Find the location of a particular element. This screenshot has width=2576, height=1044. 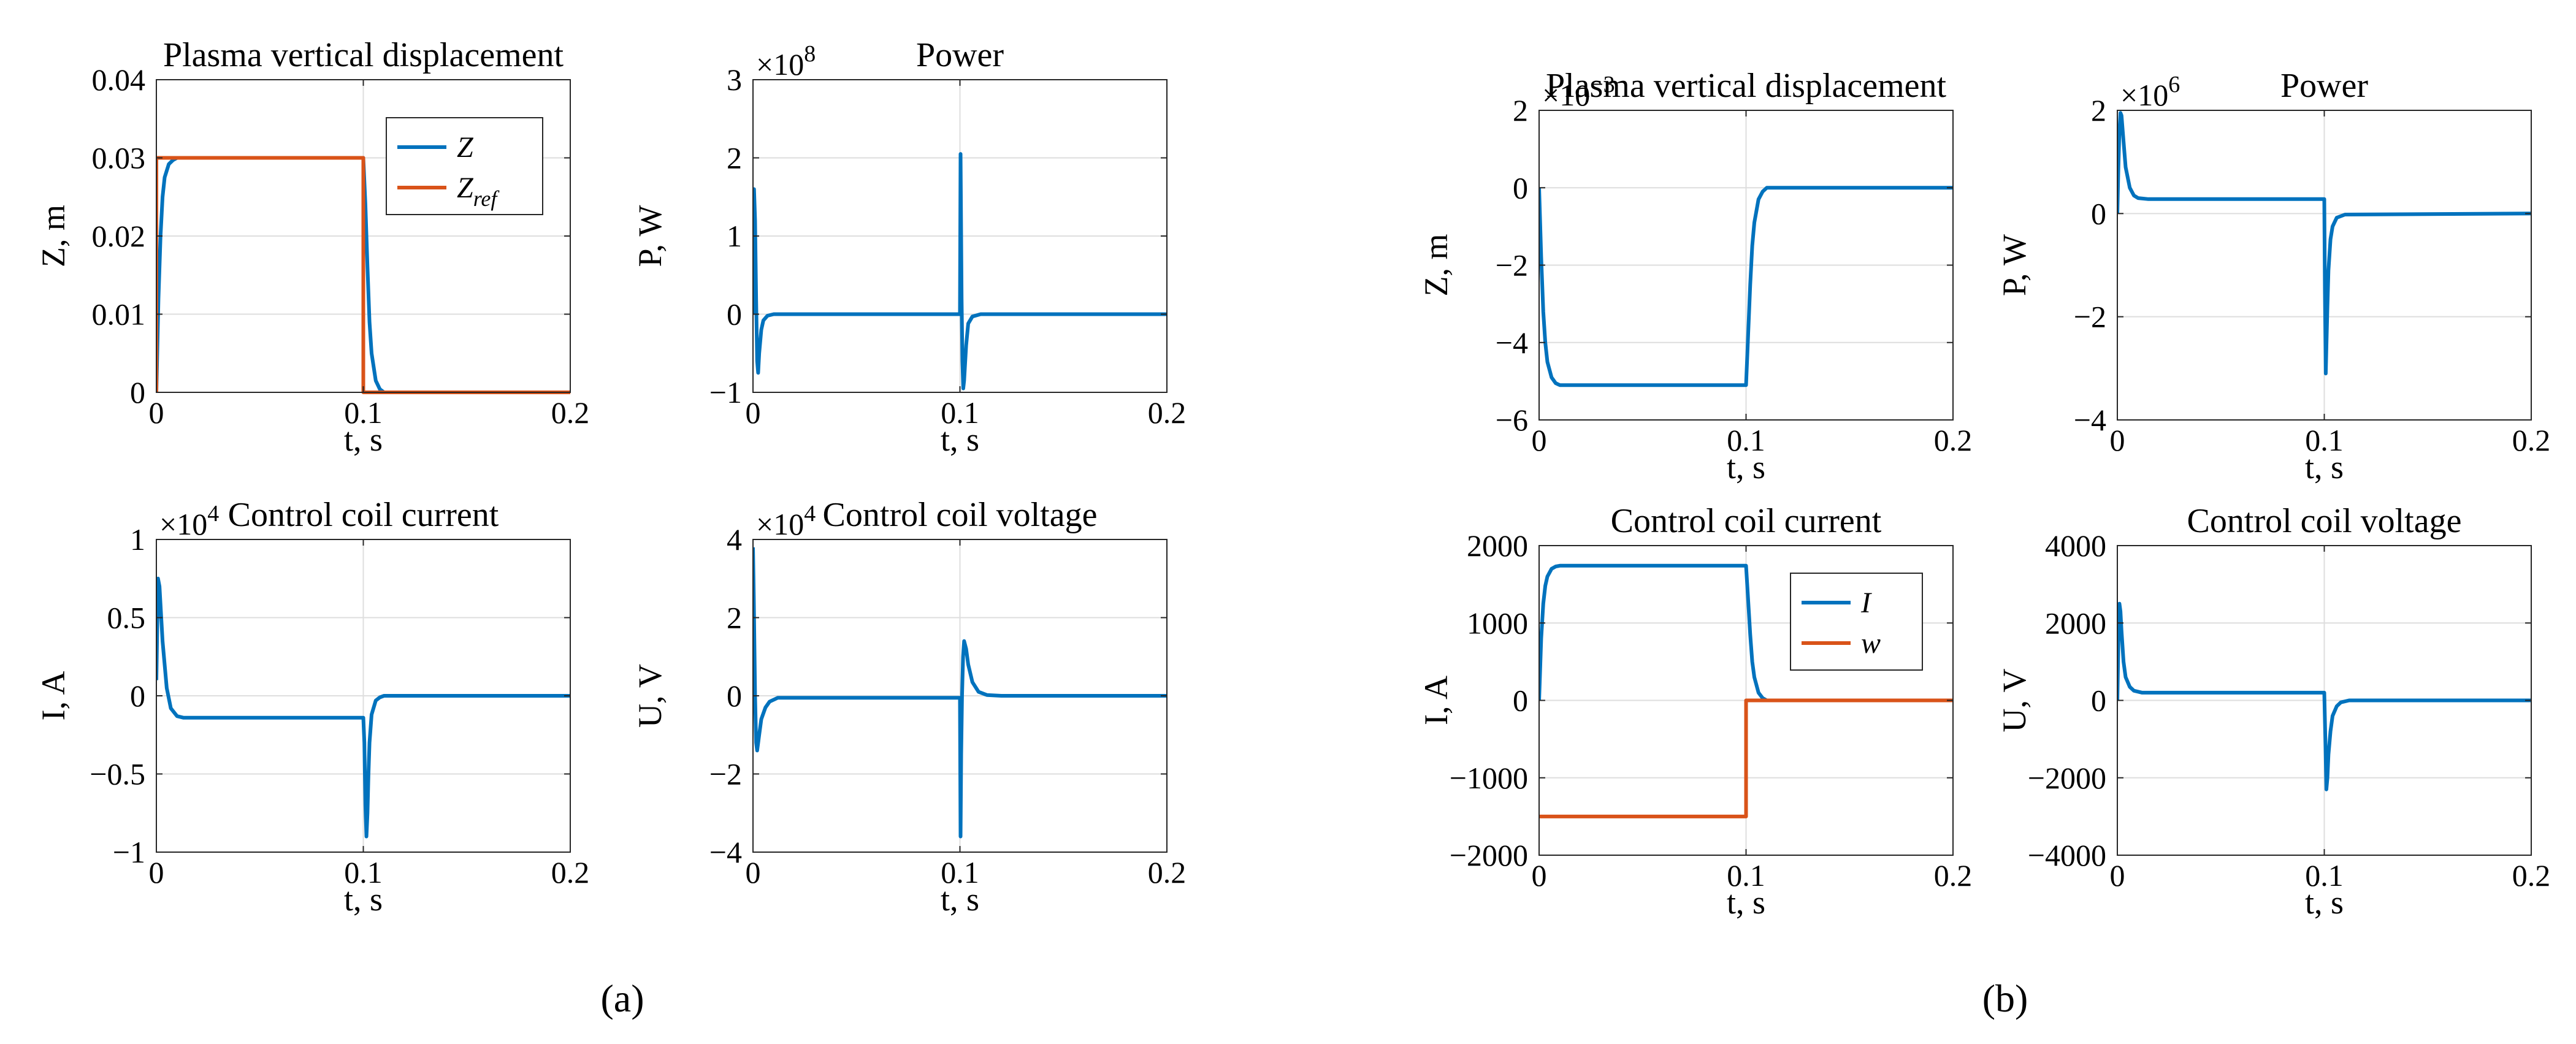

y-tick-label: 4000 is located at coordinates (2075, 545).